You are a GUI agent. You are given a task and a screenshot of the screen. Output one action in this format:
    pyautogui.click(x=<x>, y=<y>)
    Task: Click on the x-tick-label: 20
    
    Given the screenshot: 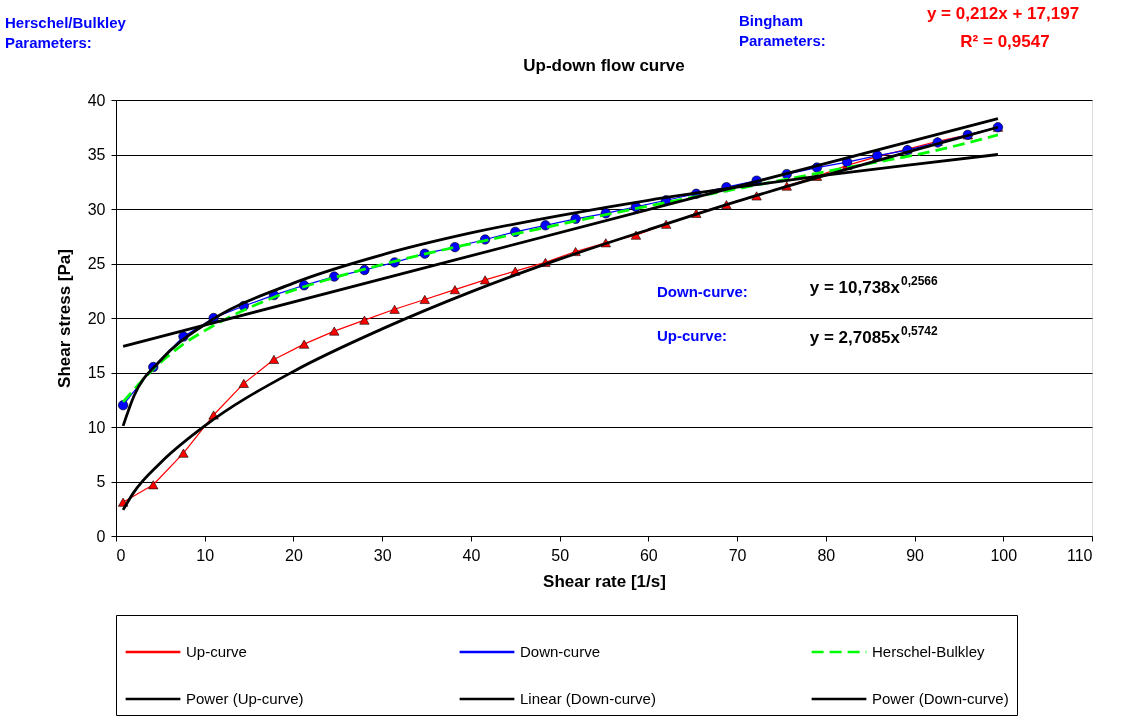 What is the action you would take?
    pyautogui.click(x=294, y=555)
    